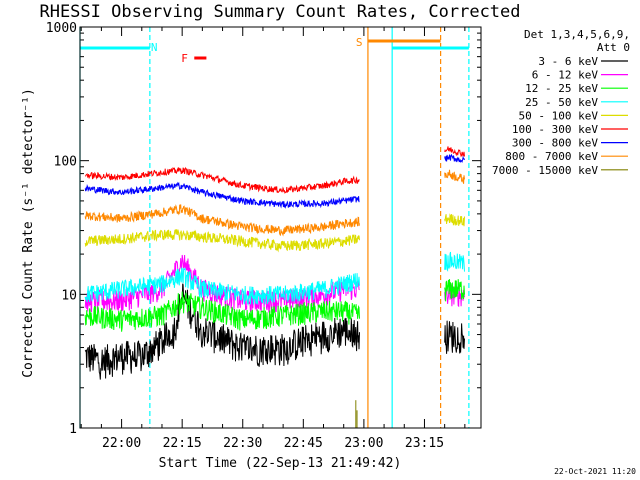  What do you see at coordinates (154, 47) in the screenshot?
I see `flag-label: N` at bounding box center [154, 47].